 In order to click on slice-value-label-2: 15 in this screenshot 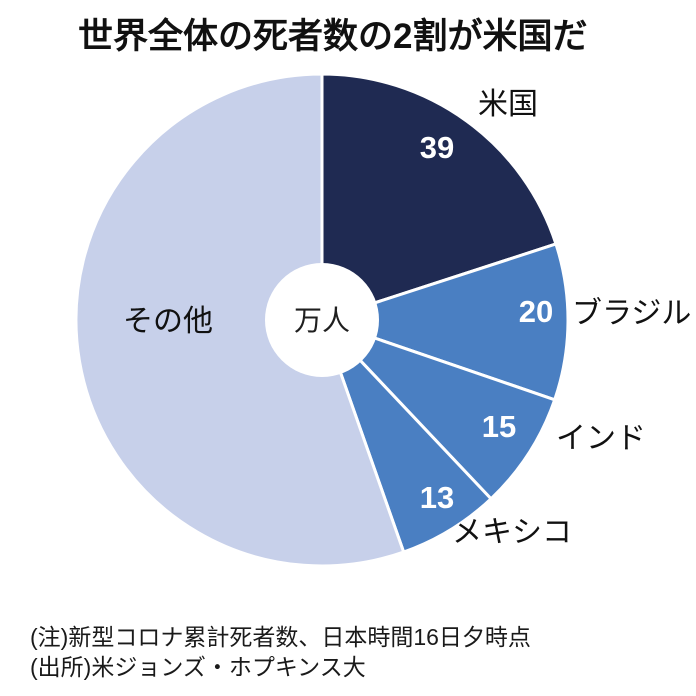, I will do `click(499, 426)`.